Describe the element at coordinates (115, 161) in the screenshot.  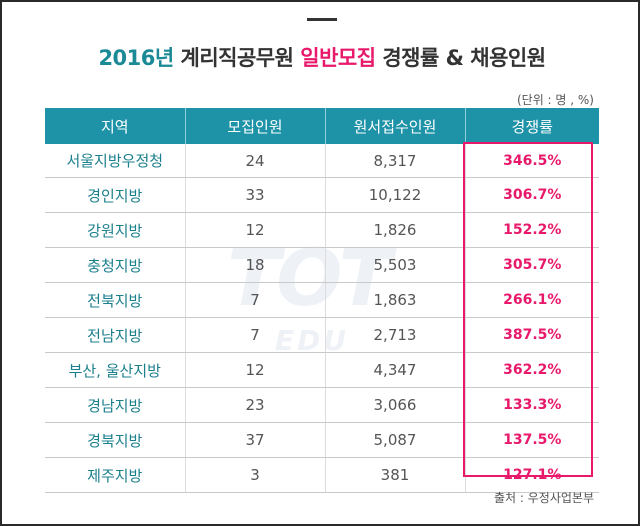
I see `cell-region: 서울지방우정청` at that location.